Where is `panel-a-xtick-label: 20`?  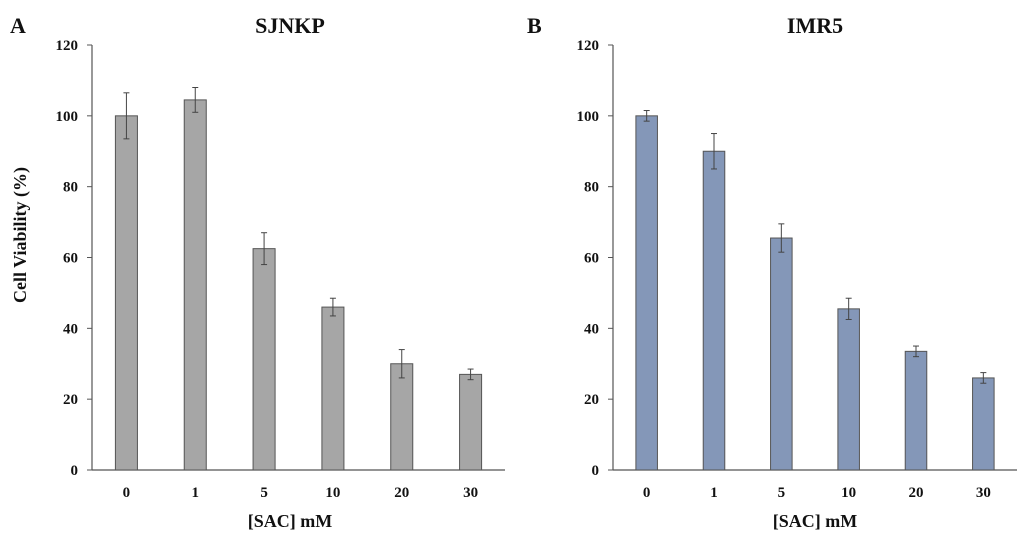 panel-a-xtick-label: 20 is located at coordinates (401, 493).